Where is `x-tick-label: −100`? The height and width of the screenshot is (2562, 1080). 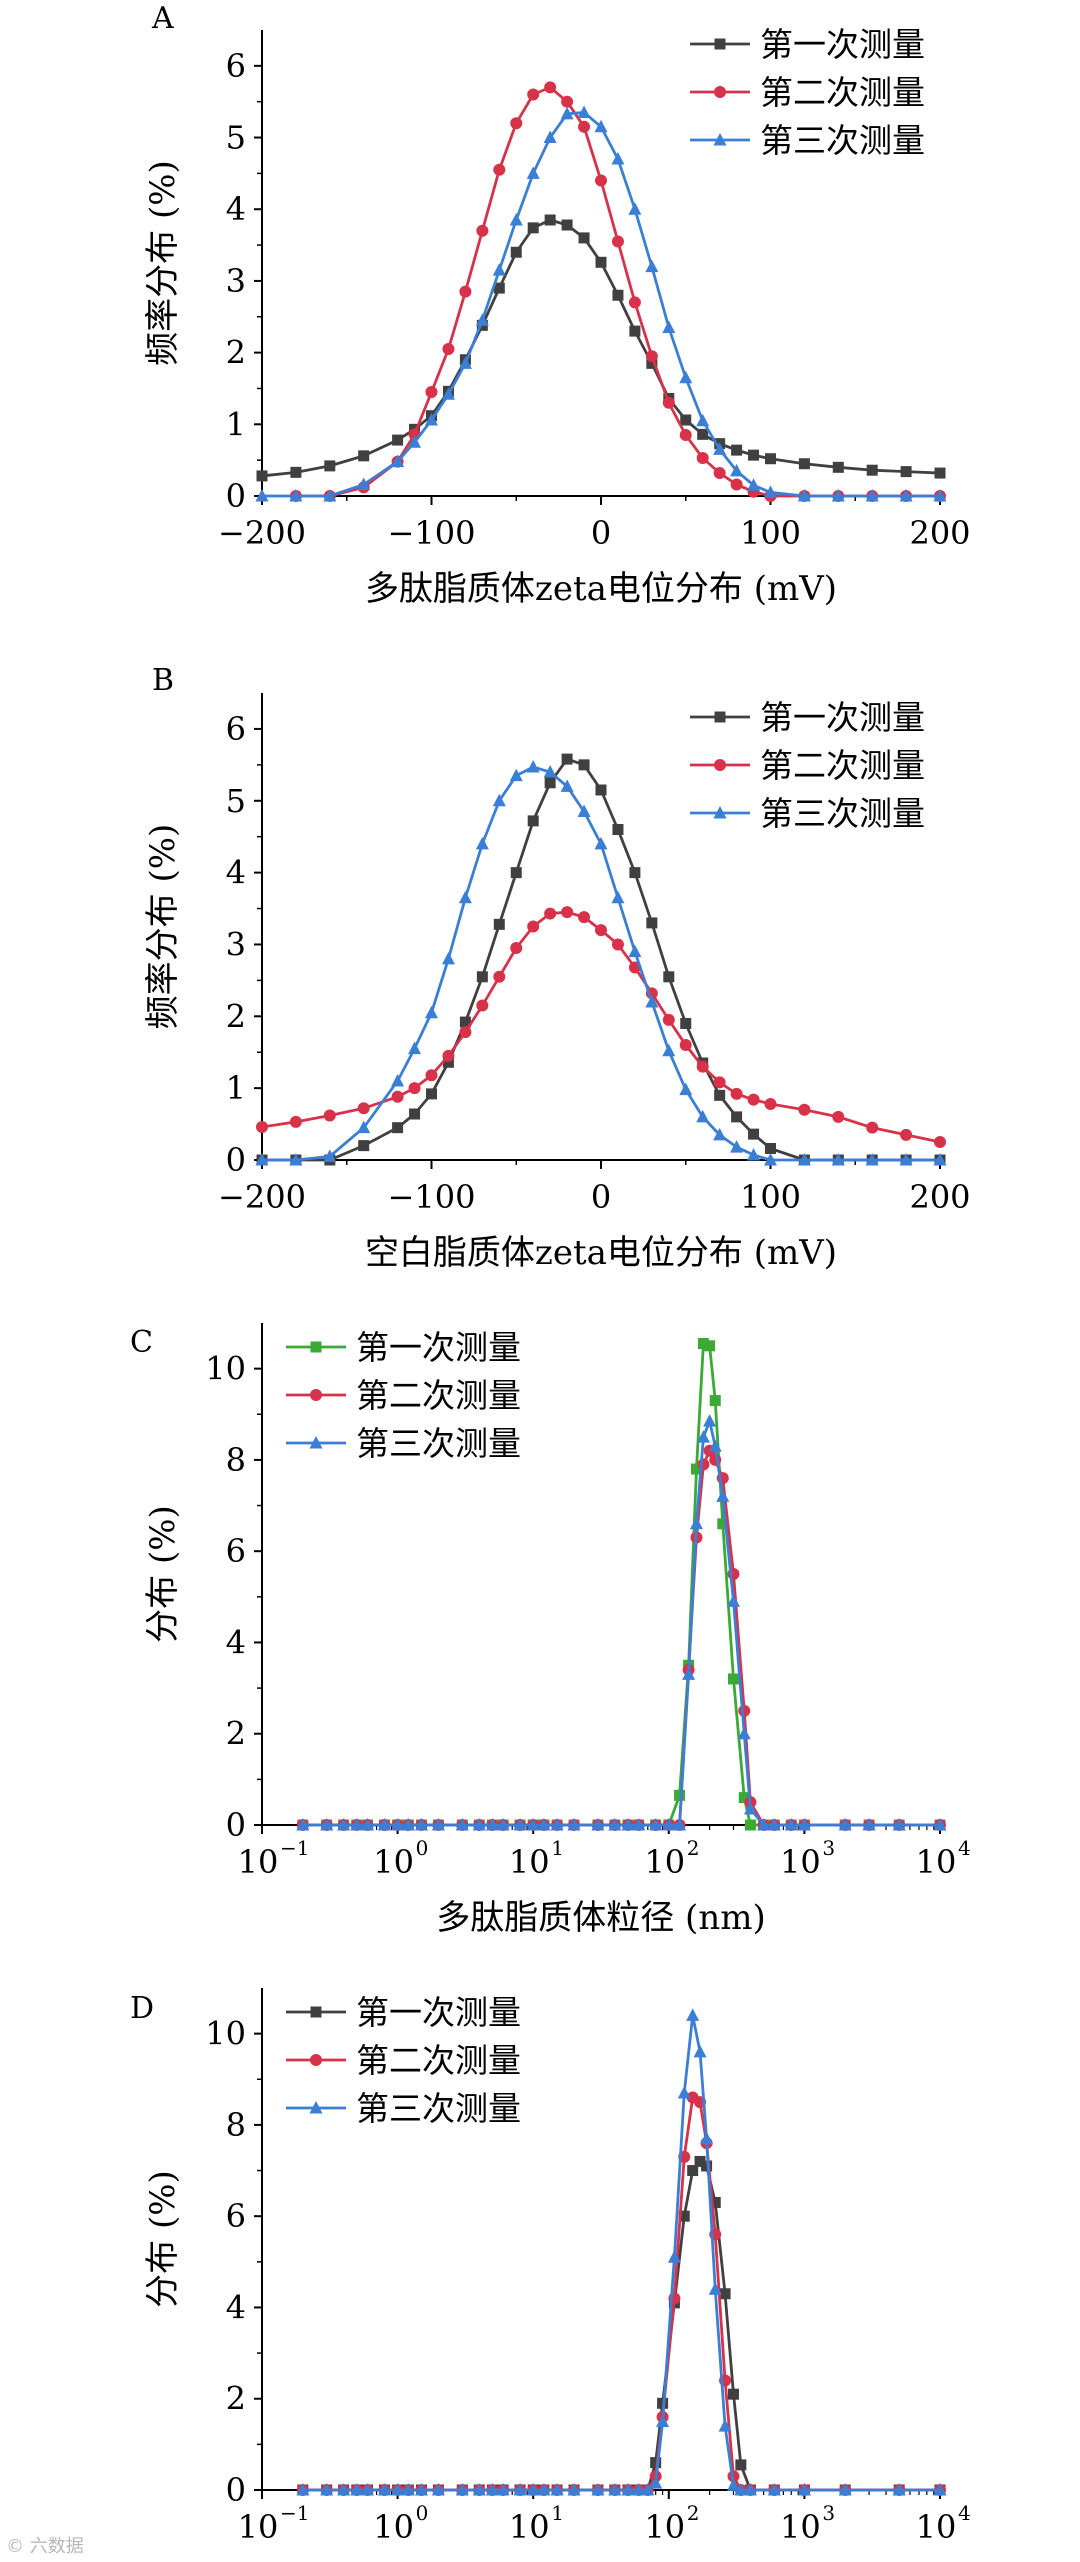
x-tick-label: −100 is located at coordinates (432, 533).